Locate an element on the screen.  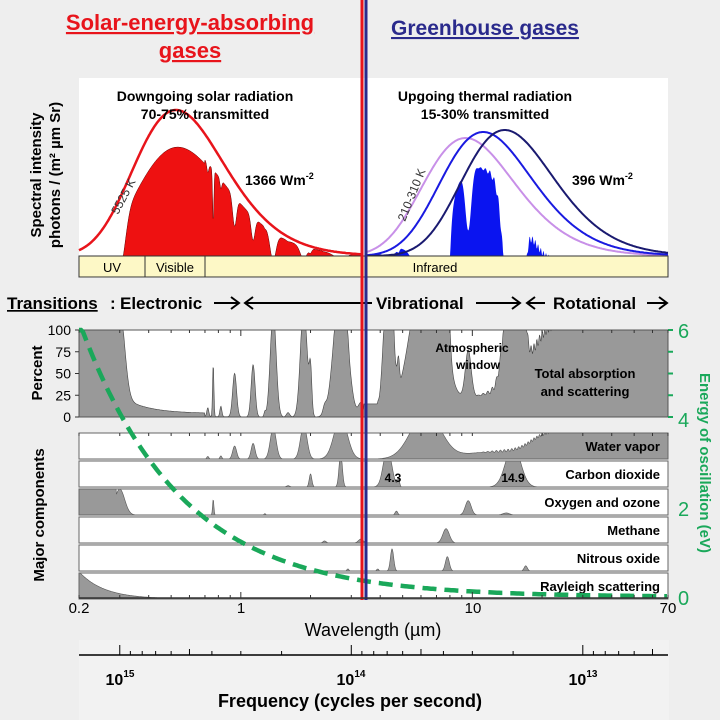
x-tick: 10 is located at coordinates (473, 608).